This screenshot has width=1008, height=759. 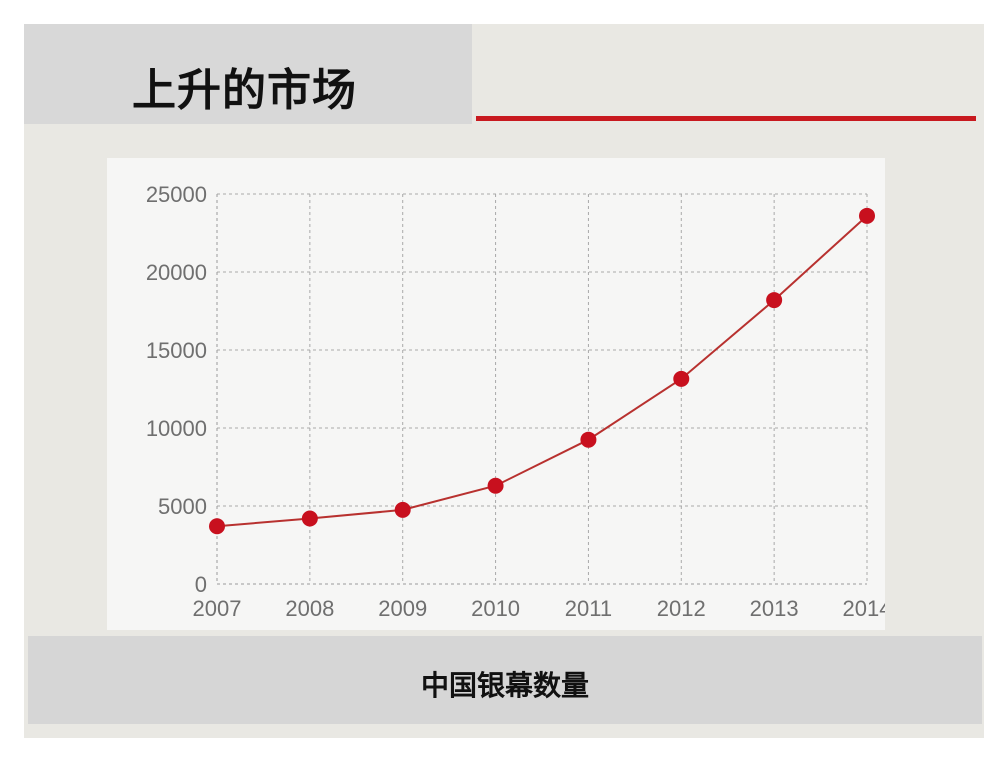 I want to click on y-tick-label: 0, so click(x=201, y=584).